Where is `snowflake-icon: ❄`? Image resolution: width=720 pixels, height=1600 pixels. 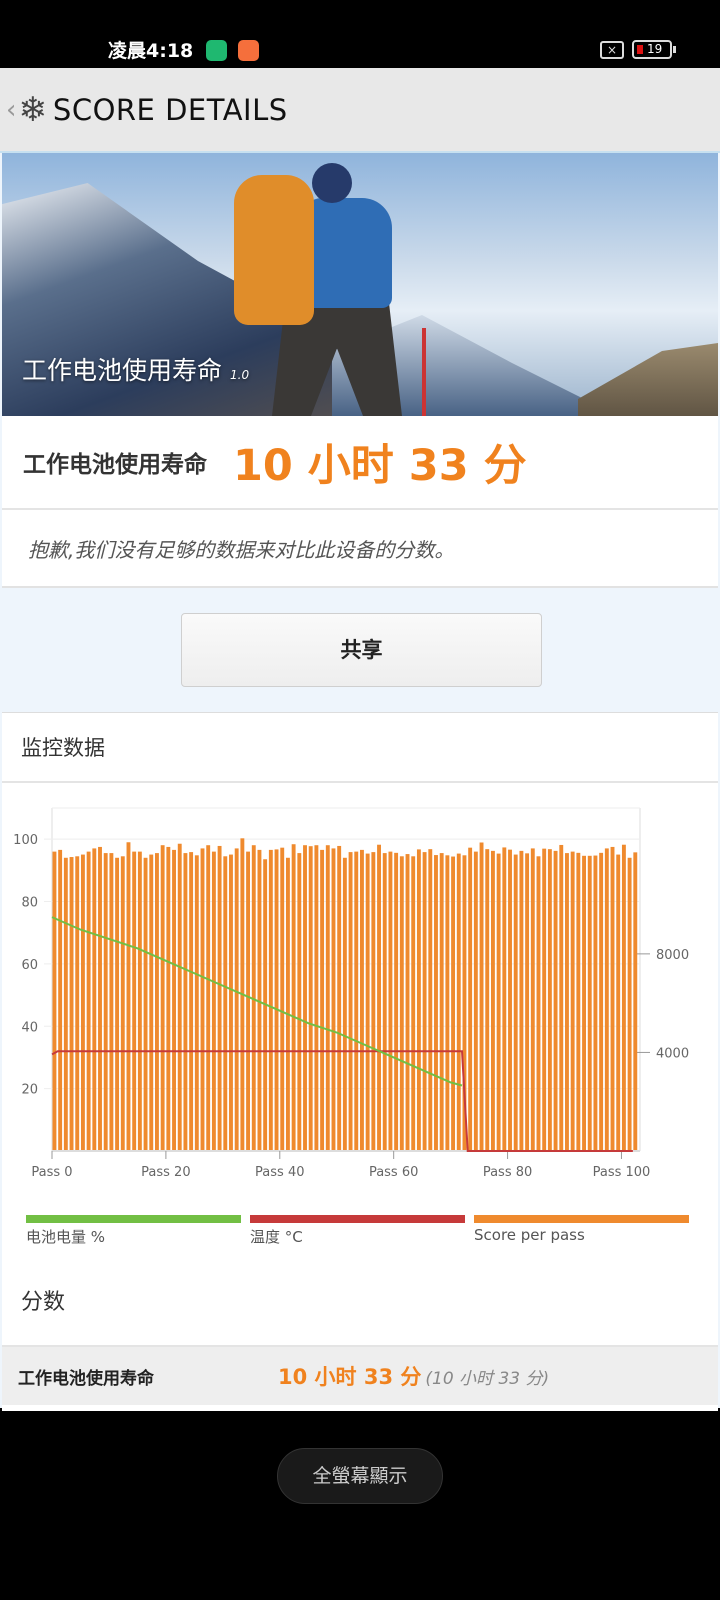 snowflake-icon: ❄ is located at coordinates (32, 109).